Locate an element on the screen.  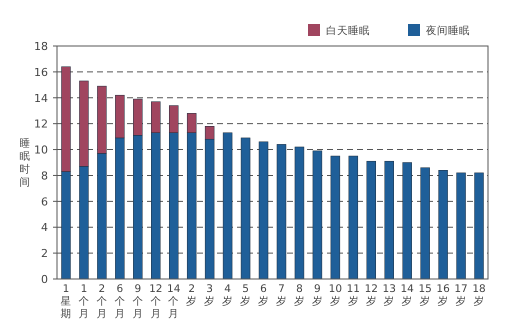
y-tick-label: 4 is located at coordinates (44, 227).